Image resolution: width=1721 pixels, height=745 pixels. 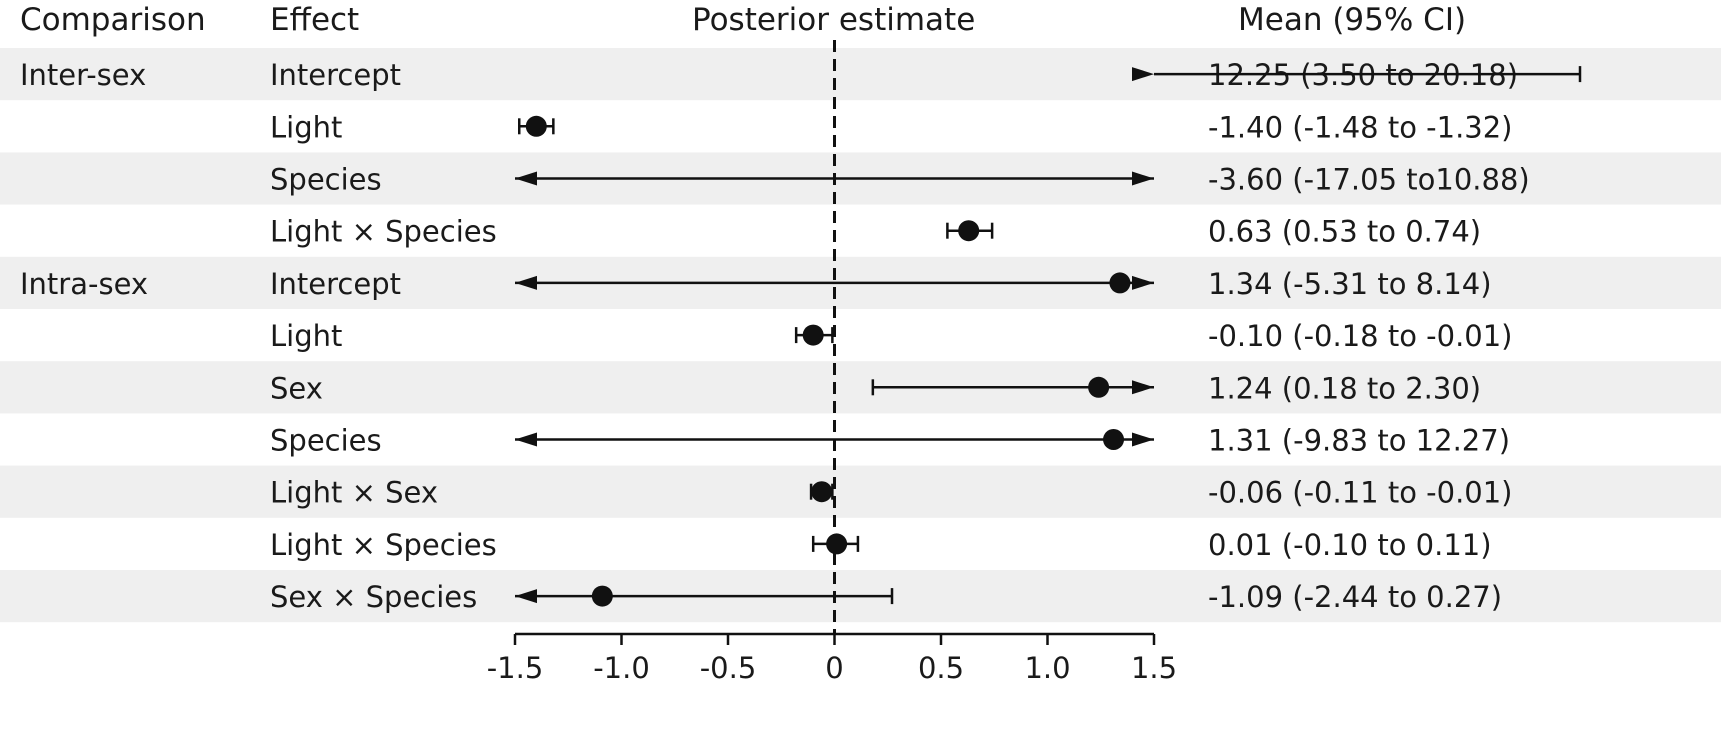 I want to click on x-tick-label: 1.5, so click(x=1154, y=668).